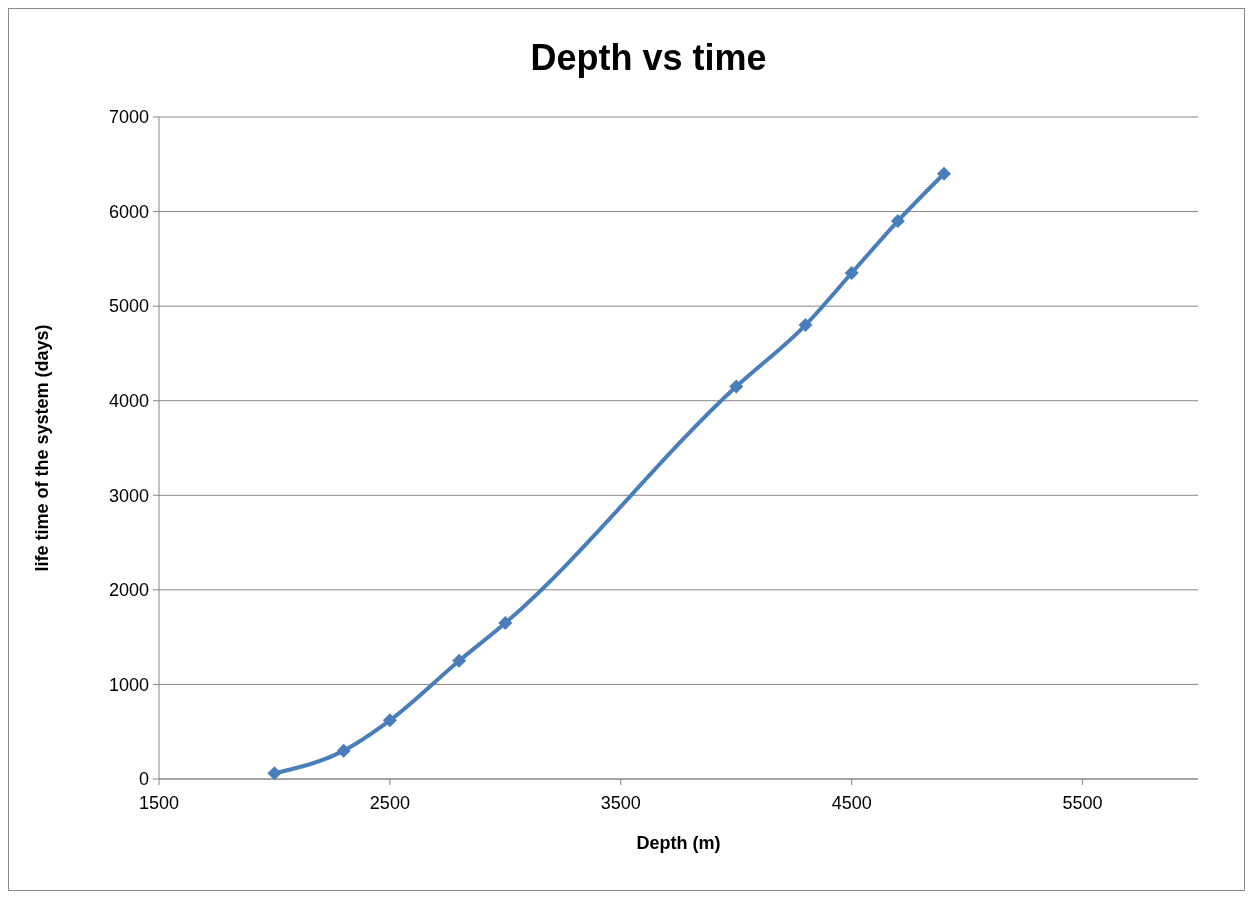 This screenshot has height=899, width=1253. I want to click on x-tick-label: 5500, so click(1082, 803).